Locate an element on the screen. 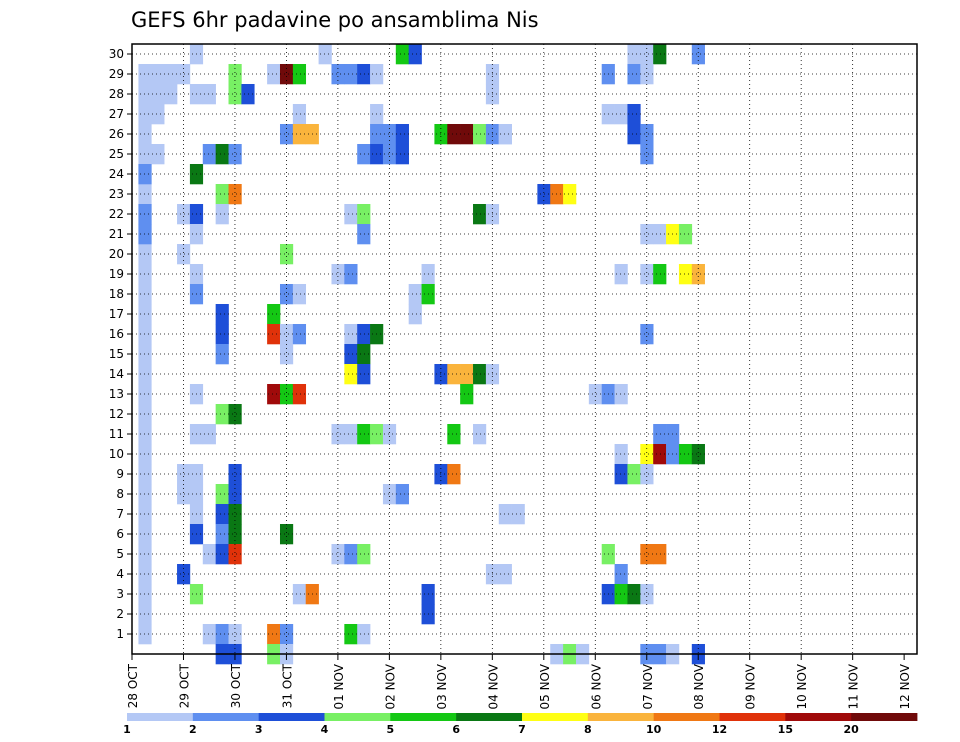 Image resolution: width=960 pixels, height=742 pixels. cell-m11-t41 is located at coordinates (660, 434).